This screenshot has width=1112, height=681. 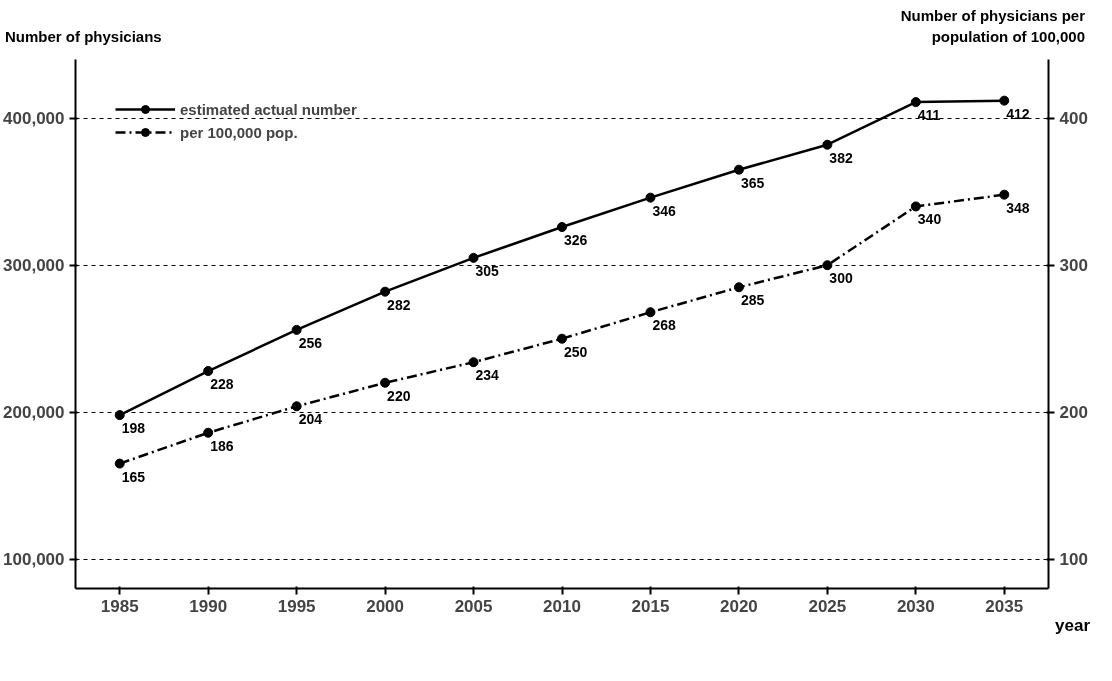 What do you see at coordinates (133, 428) in the screenshot?
I see `annotation: 198` at bounding box center [133, 428].